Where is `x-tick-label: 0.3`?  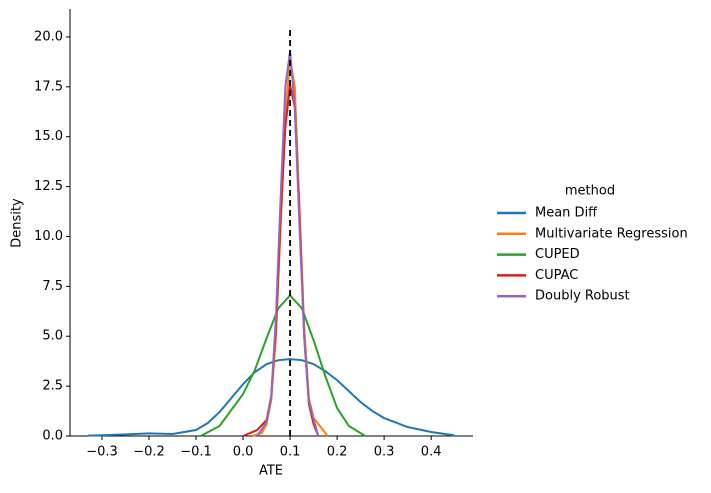 x-tick-label: 0.3 is located at coordinates (384, 452).